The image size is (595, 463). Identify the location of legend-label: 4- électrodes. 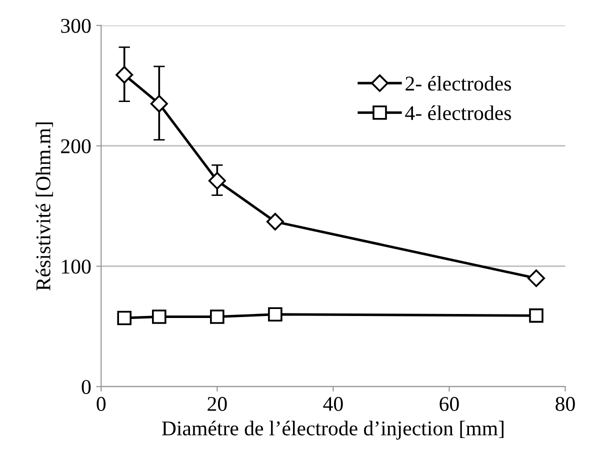
(458, 112).